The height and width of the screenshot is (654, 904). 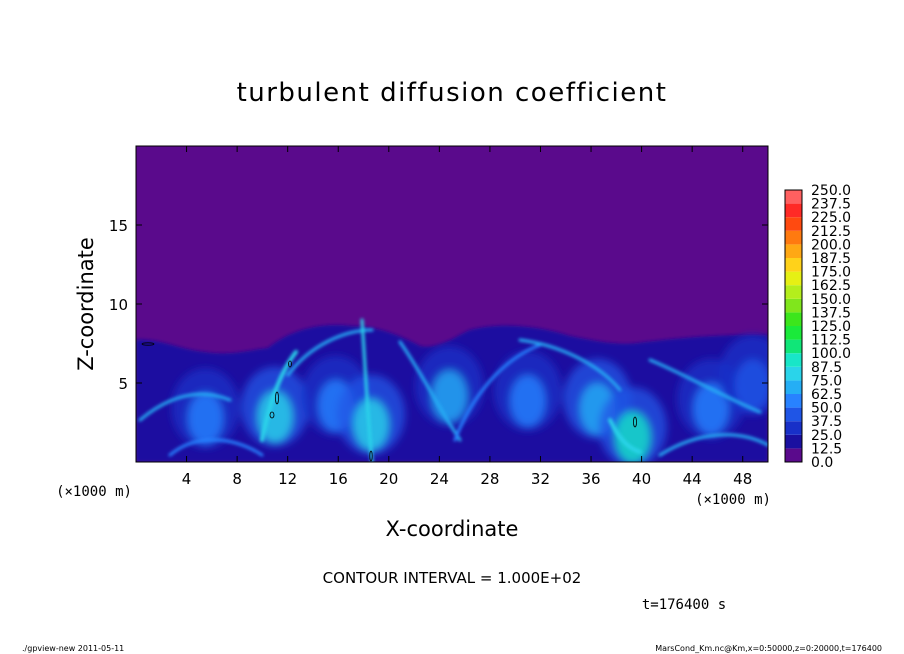 What do you see at coordinates (118, 305) in the screenshot?
I see `y-tick-label: 10` at bounding box center [118, 305].